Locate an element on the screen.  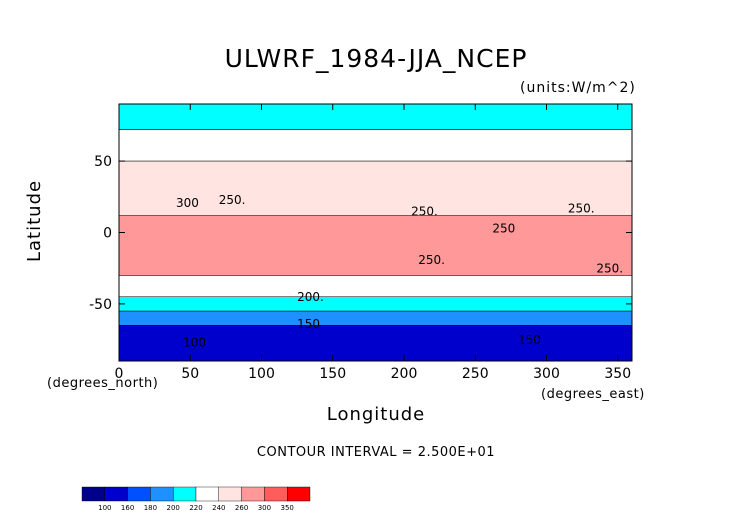
y-tick-label: -50 is located at coordinates (100, 305).